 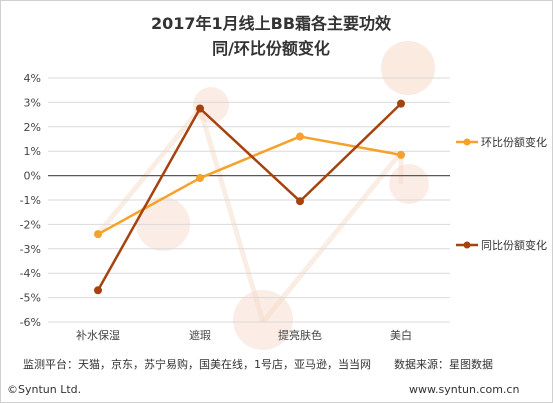 What do you see at coordinates (32, 127) in the screenshot?
I see `y-tick-label: 2%` at bounding box center [32, 127].